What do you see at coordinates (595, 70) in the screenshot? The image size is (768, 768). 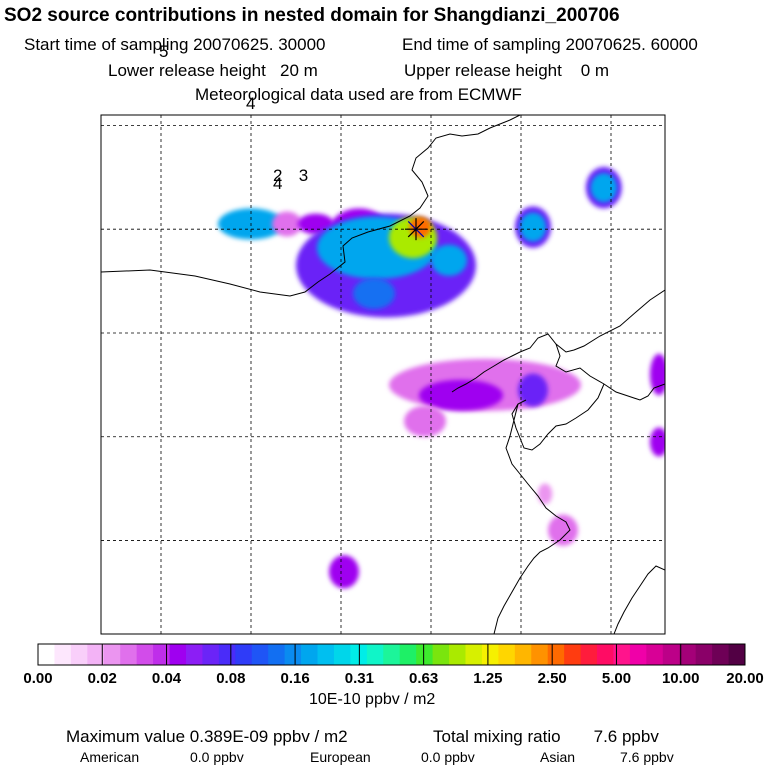 I see `upper-release-value: 0 m` at bounding box center [595, 70].